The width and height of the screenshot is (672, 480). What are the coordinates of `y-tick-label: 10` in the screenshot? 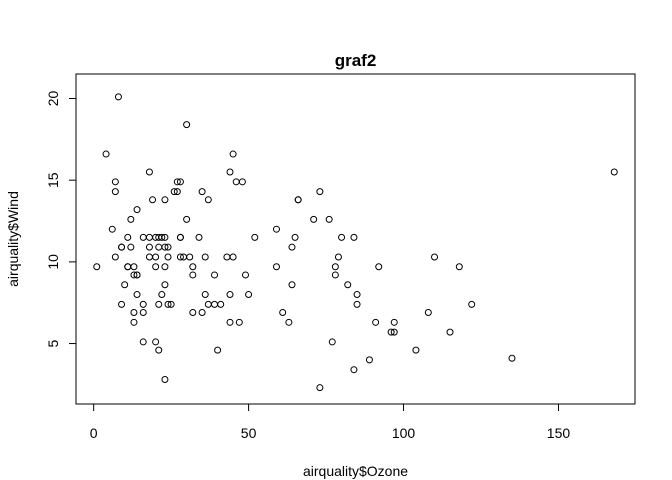 It's located at (53, 262).